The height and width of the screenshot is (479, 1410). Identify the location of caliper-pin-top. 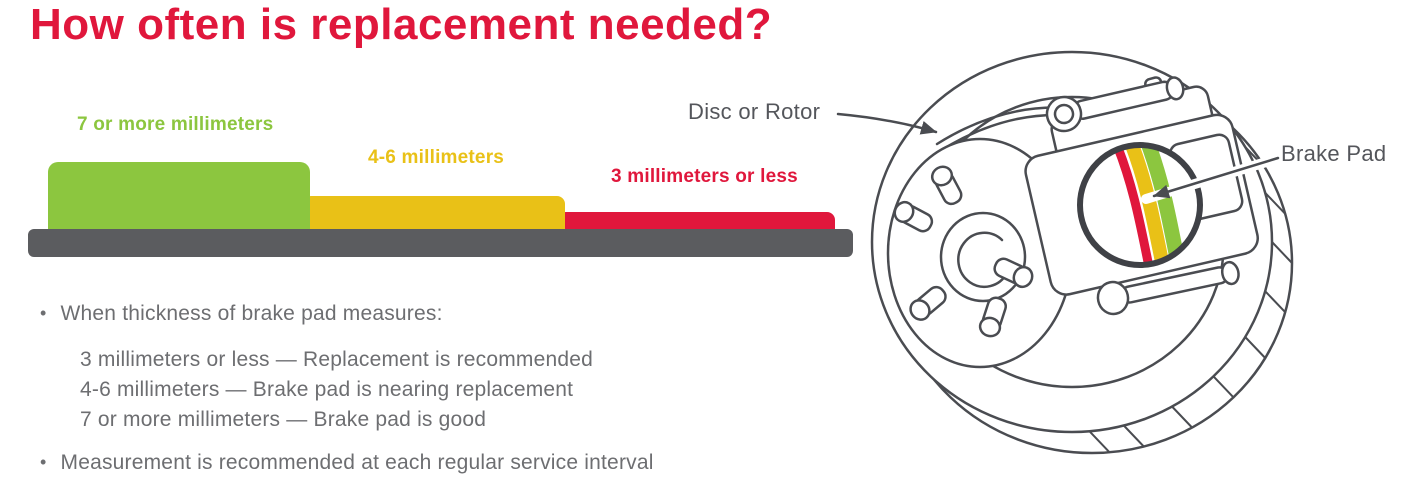
(1115, 104).